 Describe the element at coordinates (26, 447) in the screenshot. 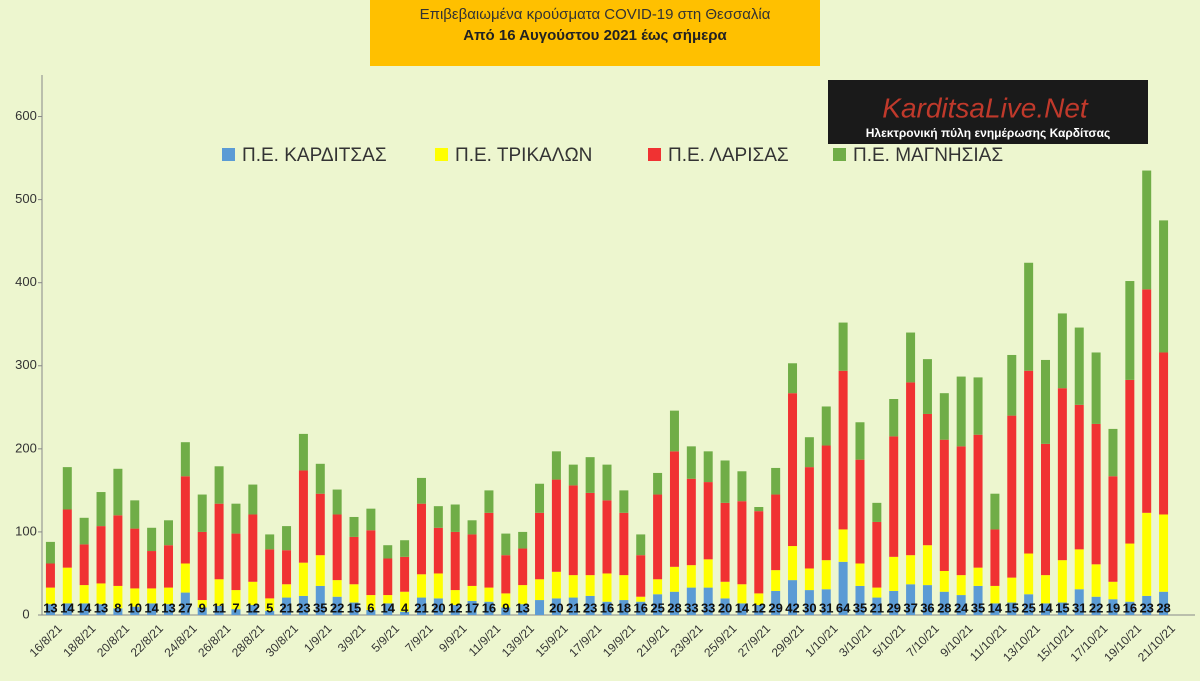

I see `y-tick-label: 200` at that location.